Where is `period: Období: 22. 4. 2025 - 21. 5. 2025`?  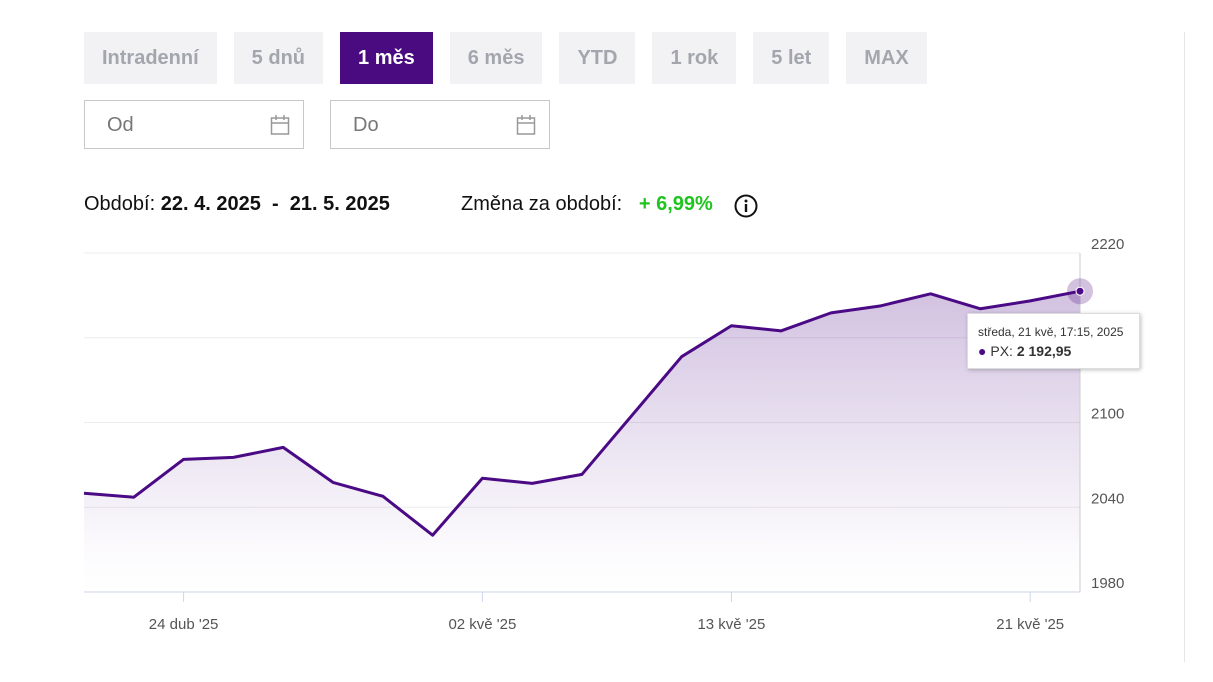
period: Období: 22. 4. 2025 - 21. 5. 2025 is located at coordinates (237, 204).